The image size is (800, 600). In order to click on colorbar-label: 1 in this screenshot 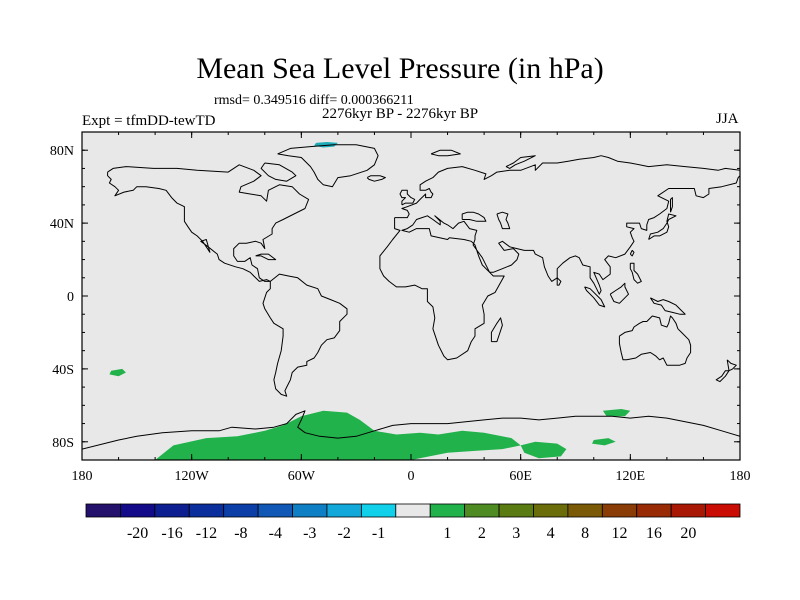, I will do `click(447, 533)`.